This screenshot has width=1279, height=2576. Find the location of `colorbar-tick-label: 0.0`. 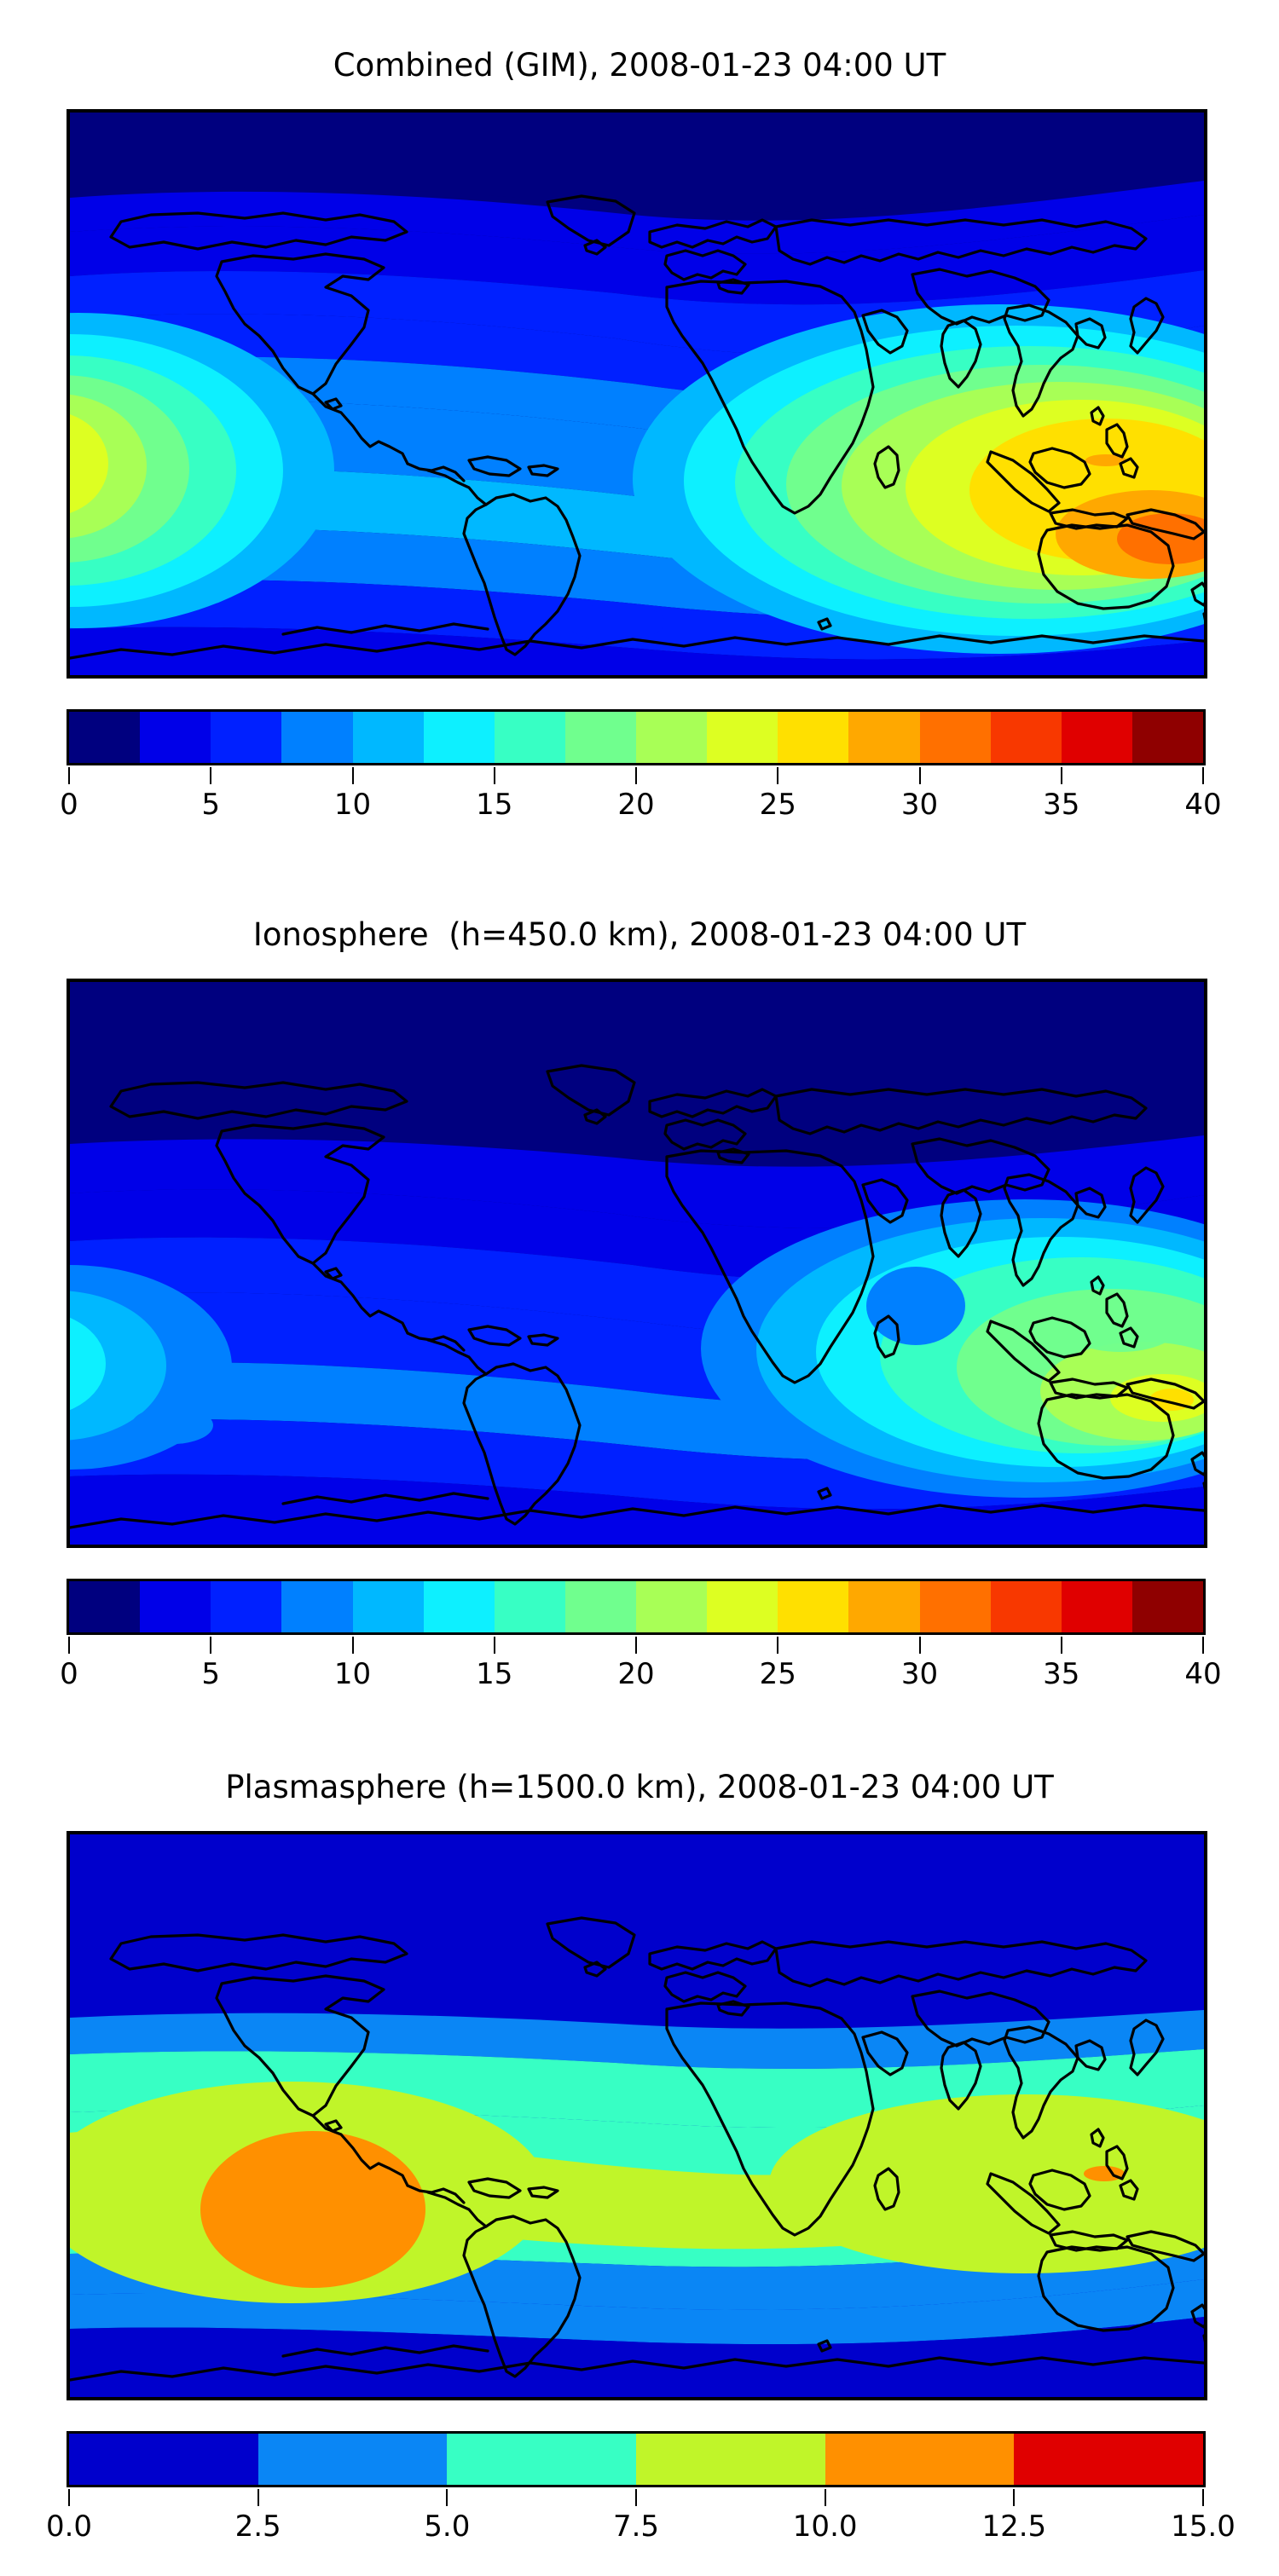

colorbar-tick-label: 0.0 is located at coordinates (69, 2527).